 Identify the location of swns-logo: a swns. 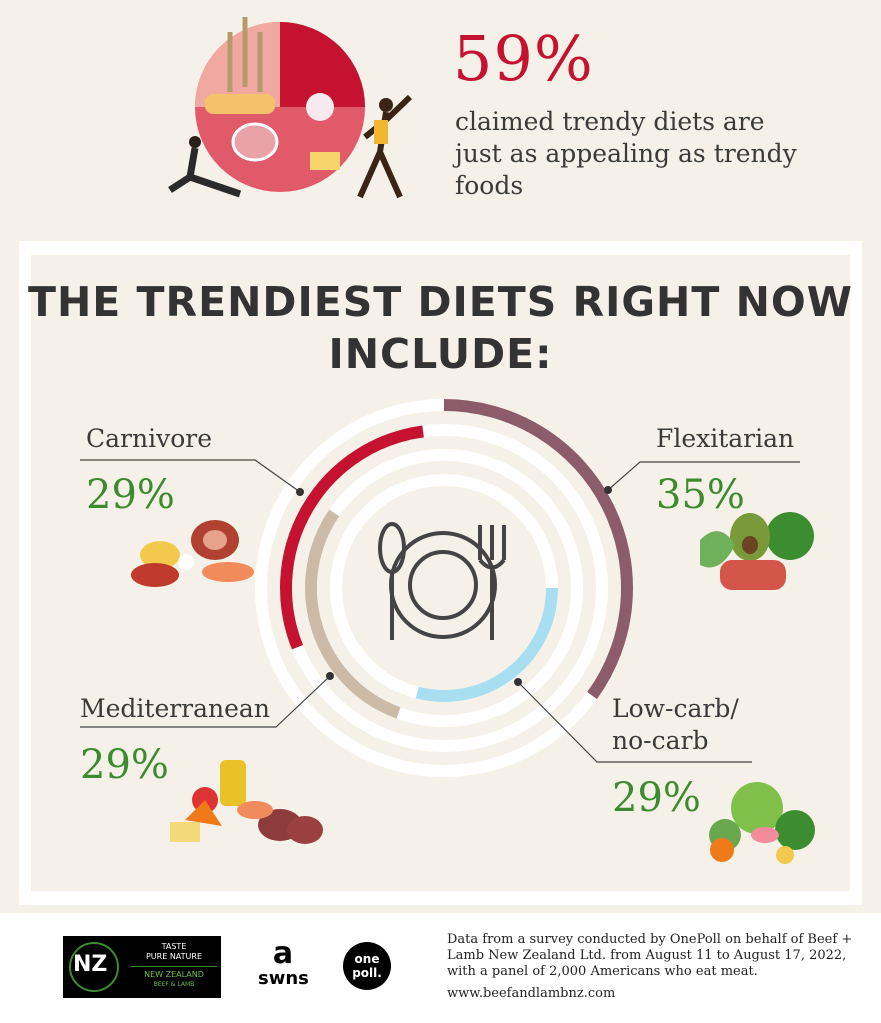
(283, 963).